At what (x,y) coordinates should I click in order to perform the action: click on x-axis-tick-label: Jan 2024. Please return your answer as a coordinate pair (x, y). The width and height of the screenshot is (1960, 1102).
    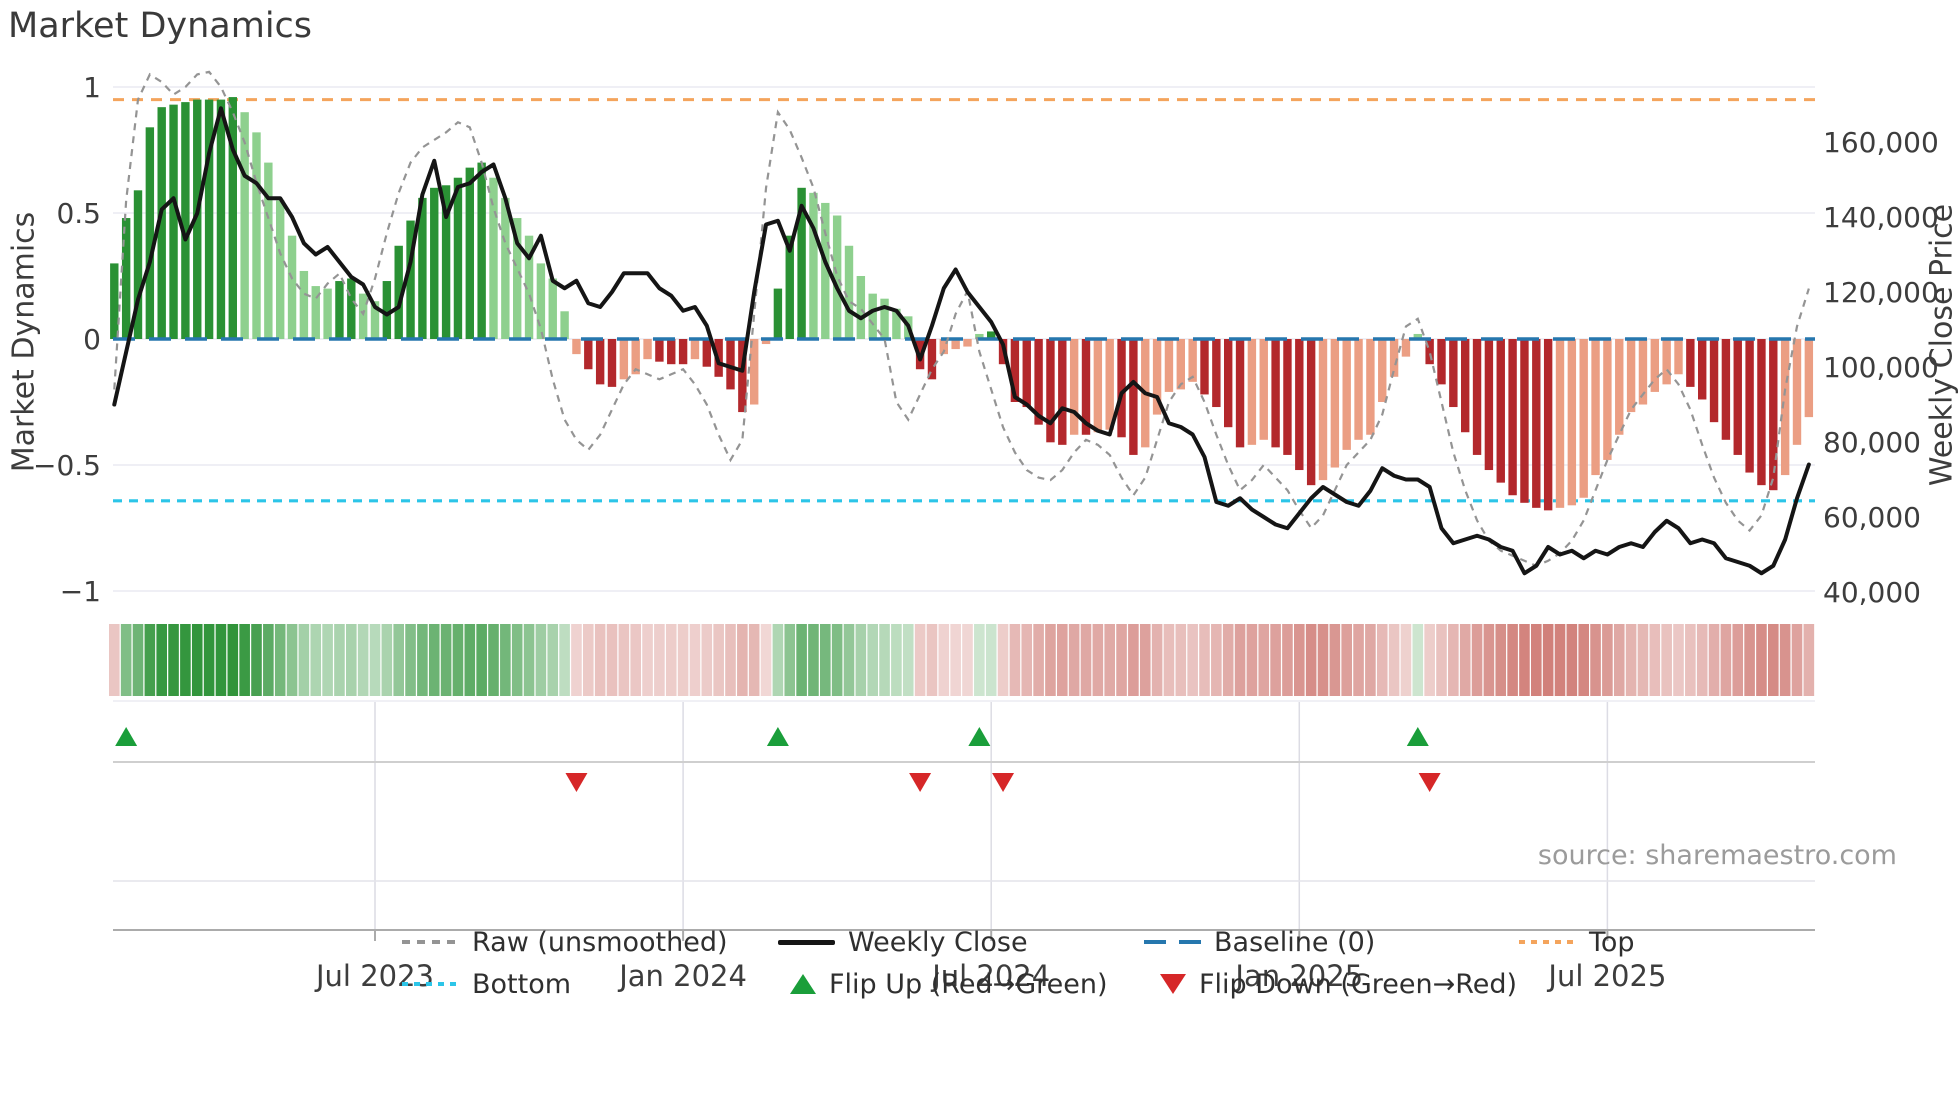
    Looking at the image, I should click on (682, 976).